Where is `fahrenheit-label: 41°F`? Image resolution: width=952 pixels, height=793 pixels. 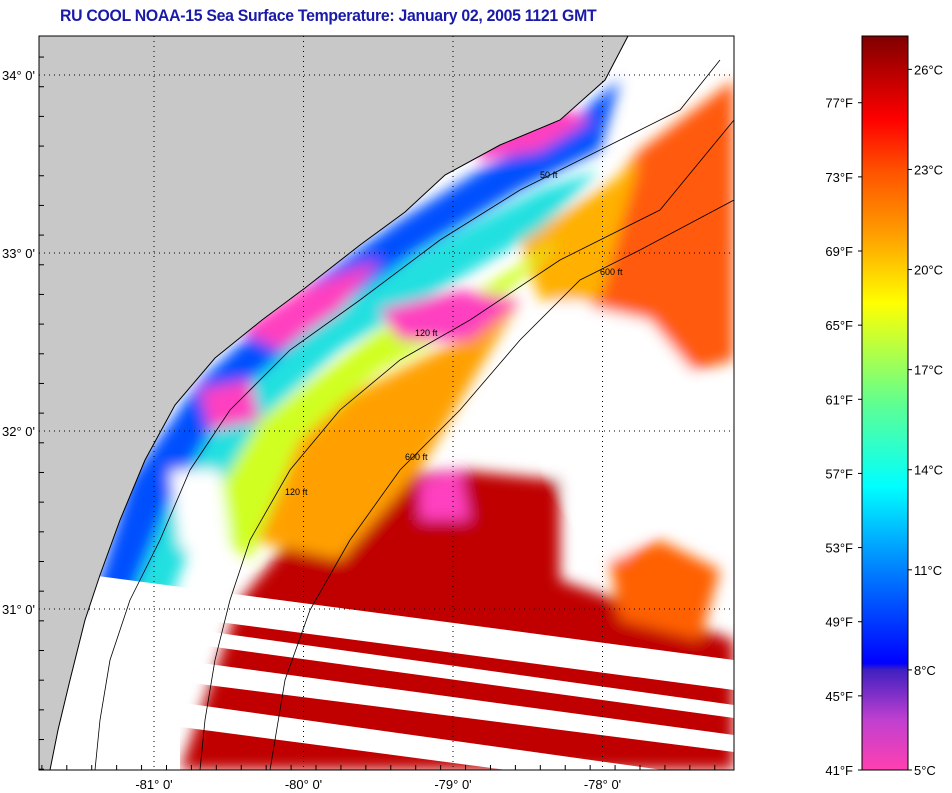 fahrenheit-label: 41°F is located at coordinates (839, 770).